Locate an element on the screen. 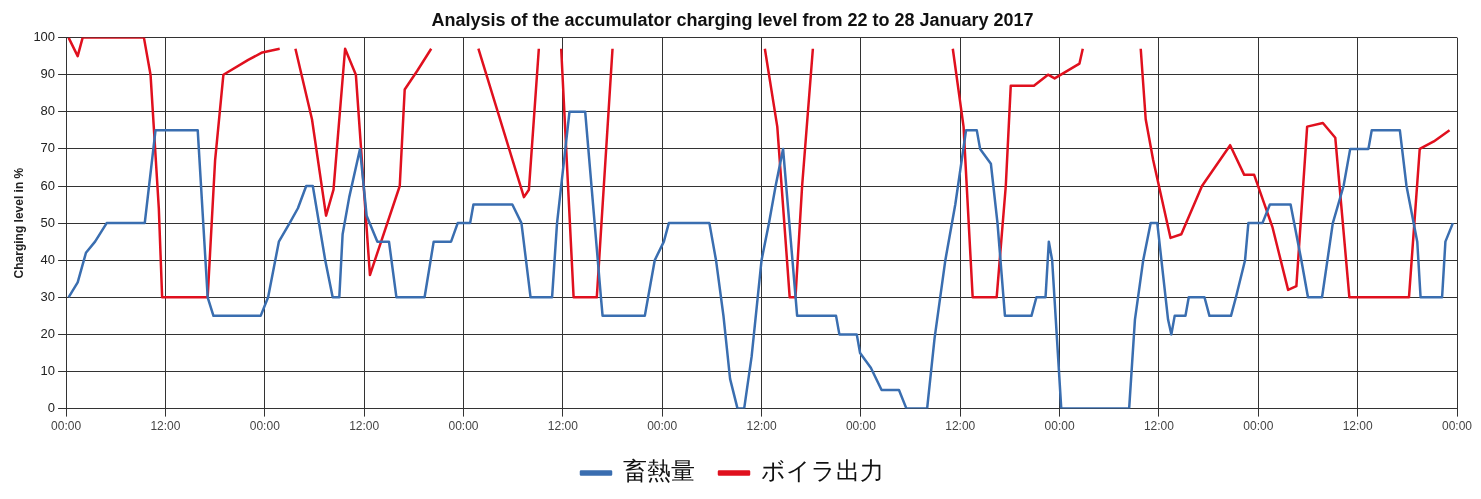  y-tick-label: 0 is located at coordinates (51, 408).